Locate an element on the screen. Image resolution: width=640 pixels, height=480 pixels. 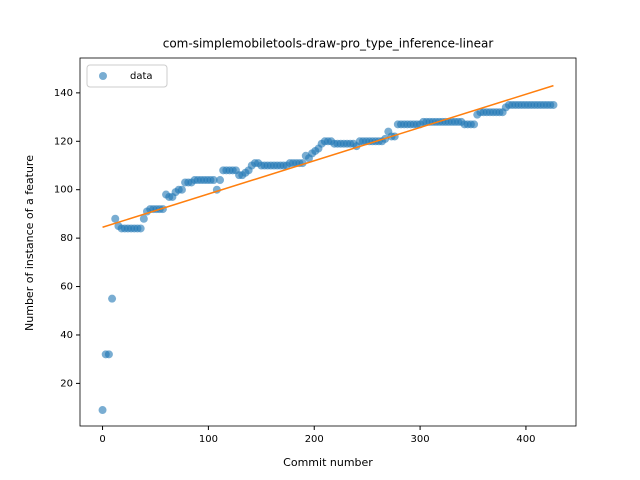
y-tick-label: 80 is located at coordinates (66, 238).